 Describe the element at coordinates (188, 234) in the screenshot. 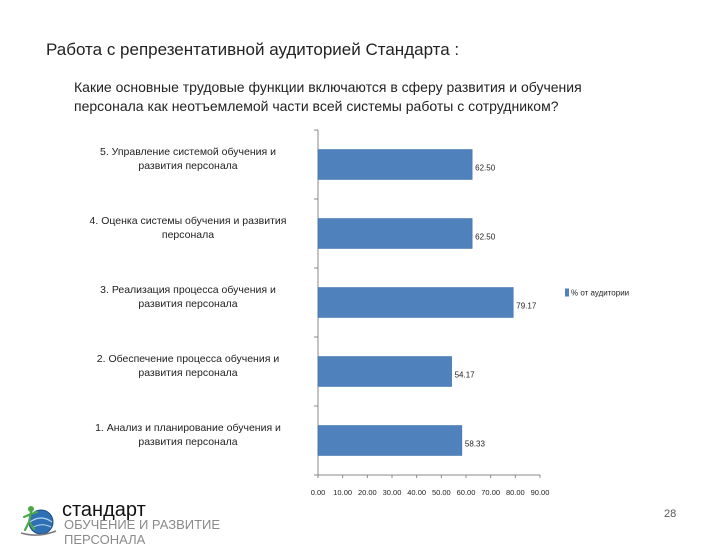

I see `category-label-line: персонала` at that location.